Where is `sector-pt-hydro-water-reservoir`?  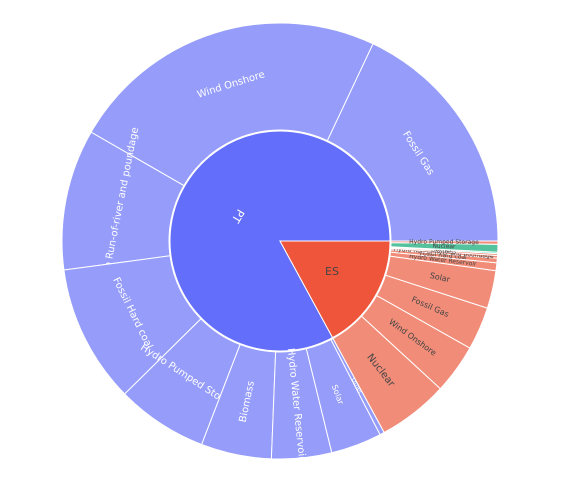 sector-pt-hydro-water-reservoir is located at coordinates (301, 404).